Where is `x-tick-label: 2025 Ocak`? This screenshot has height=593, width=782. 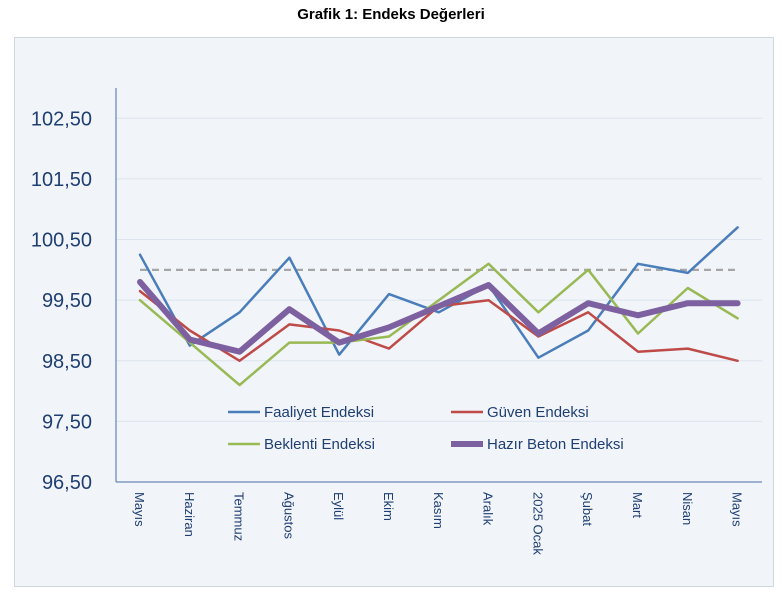
x-tick-label: 2025 Ocak is located at coordinates (537, 523).